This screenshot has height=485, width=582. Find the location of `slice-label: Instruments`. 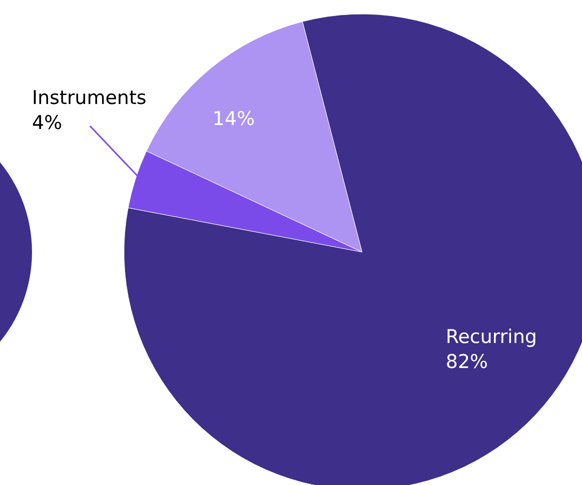

slice-label: Instruments is located at coordinates (89, 98).